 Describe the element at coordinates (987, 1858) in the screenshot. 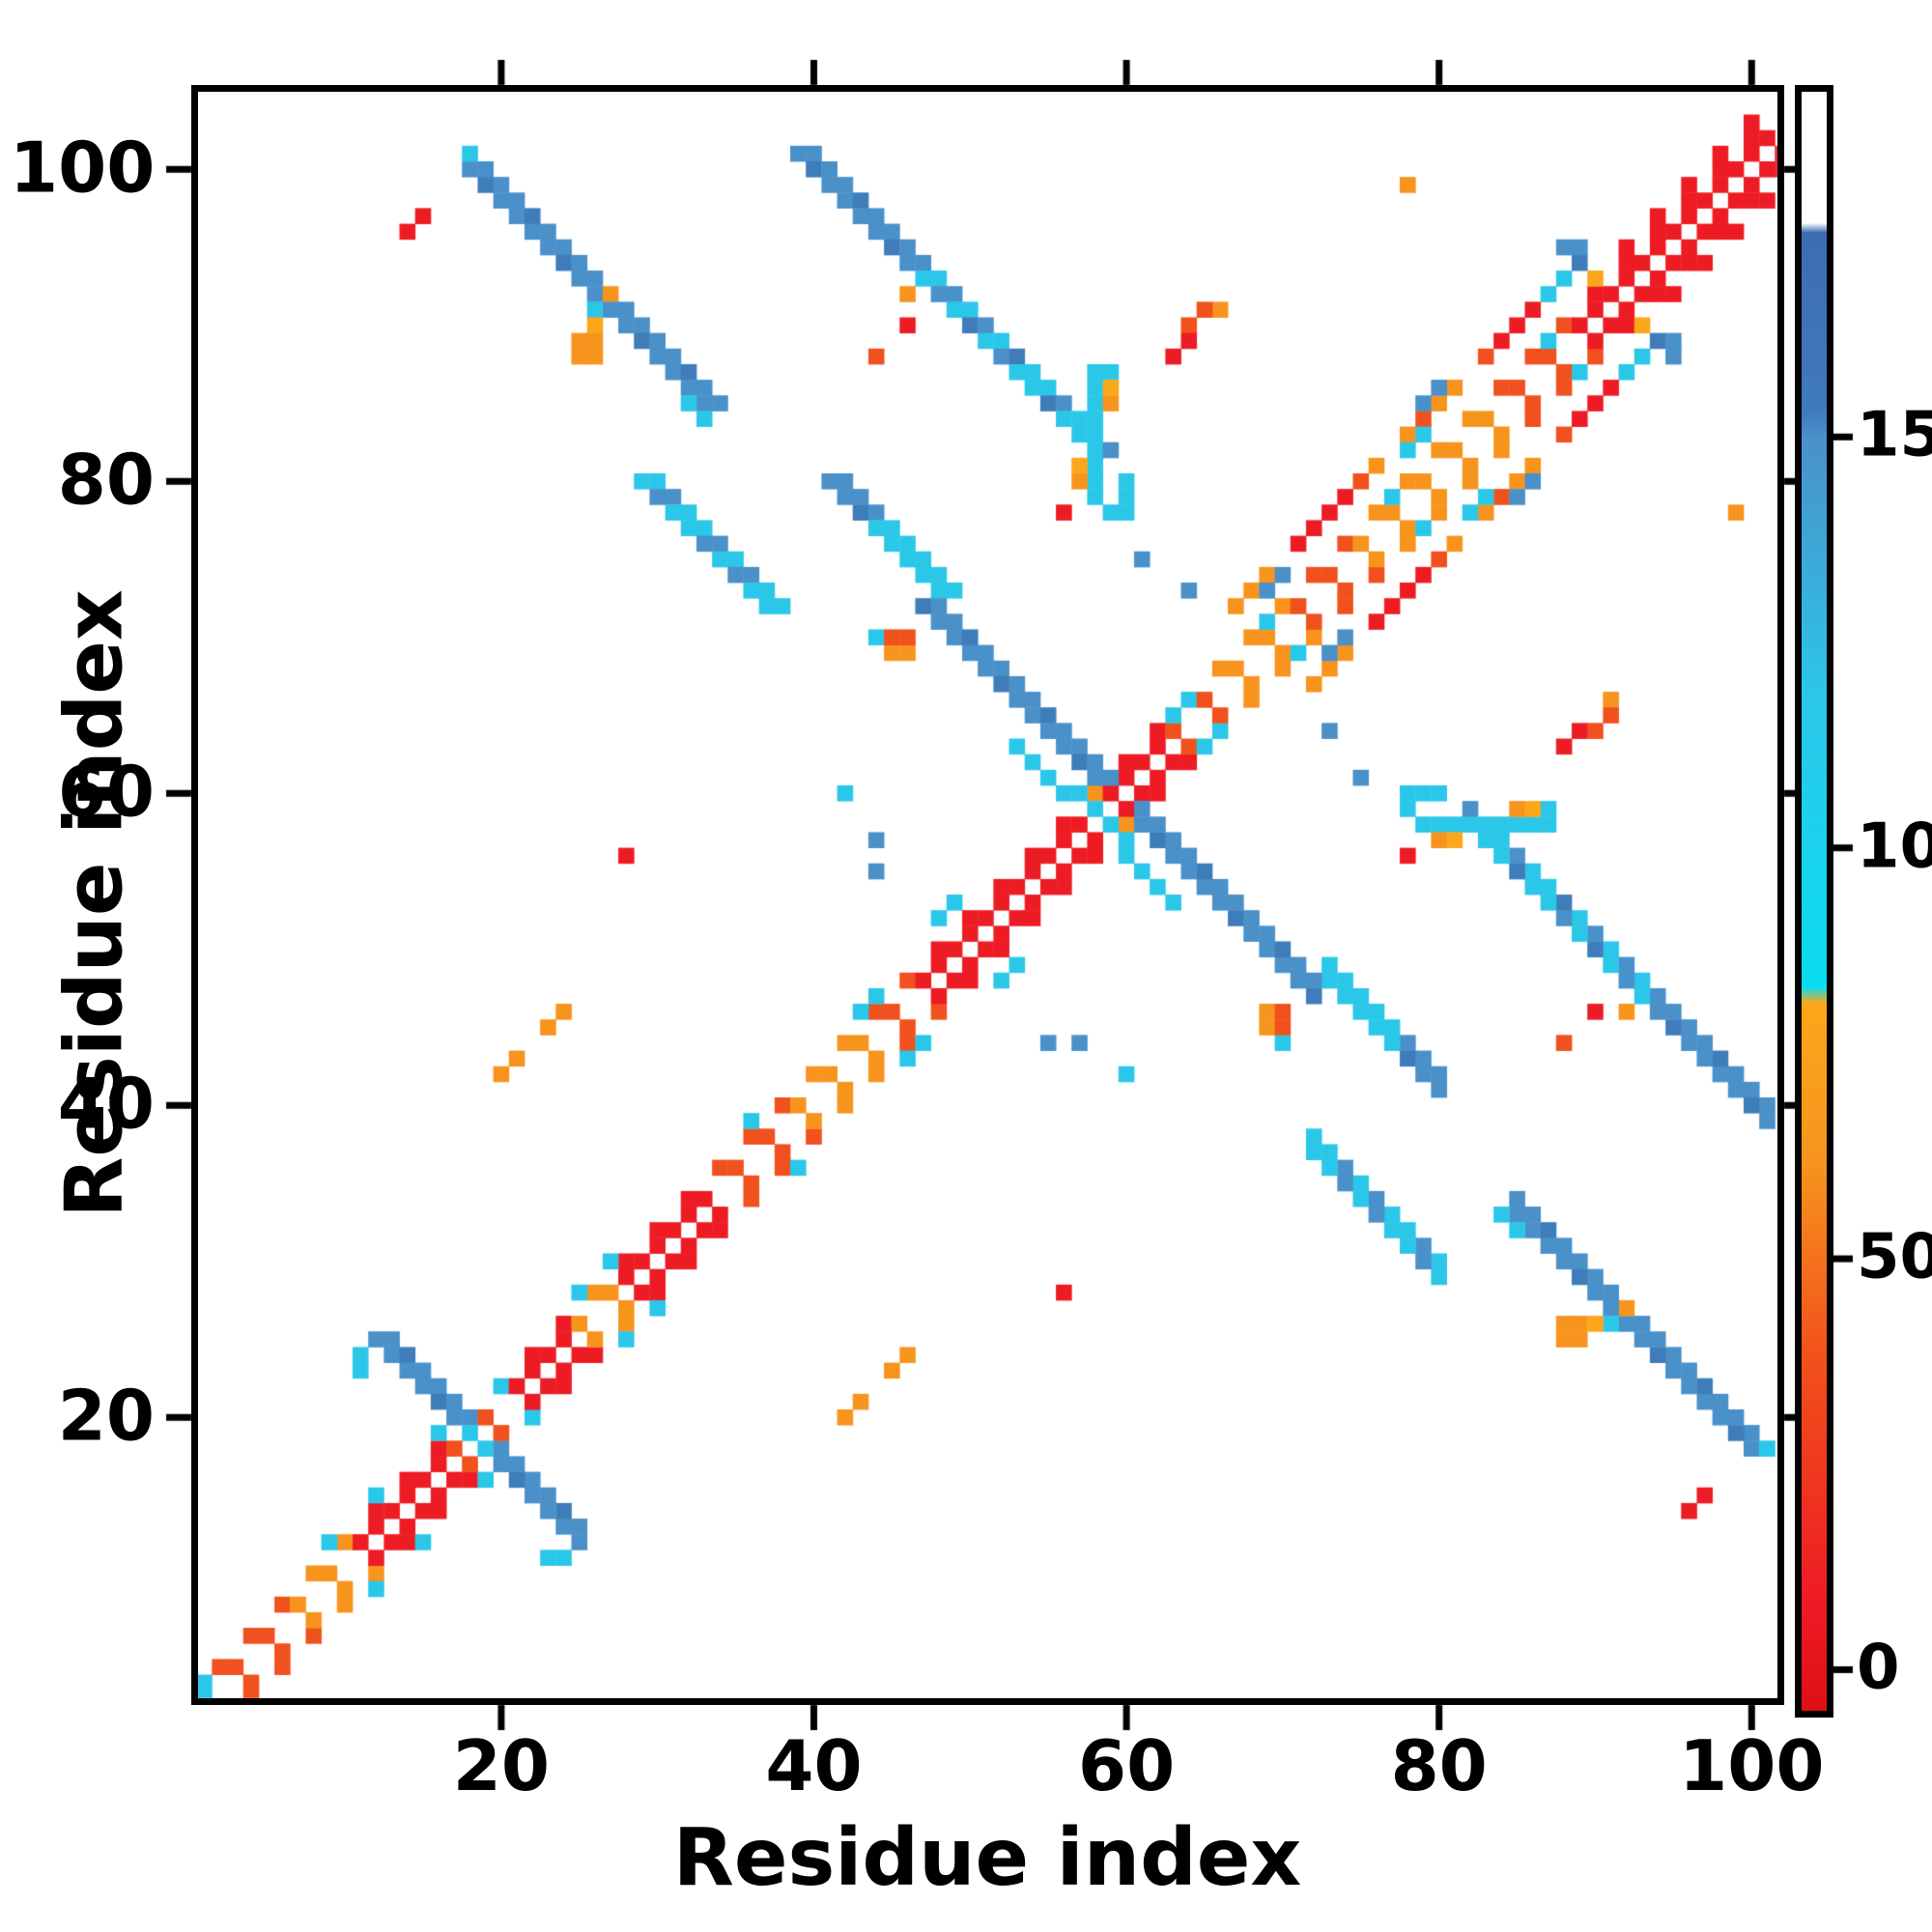

I see `x-axis-title: Residue index` at that location.